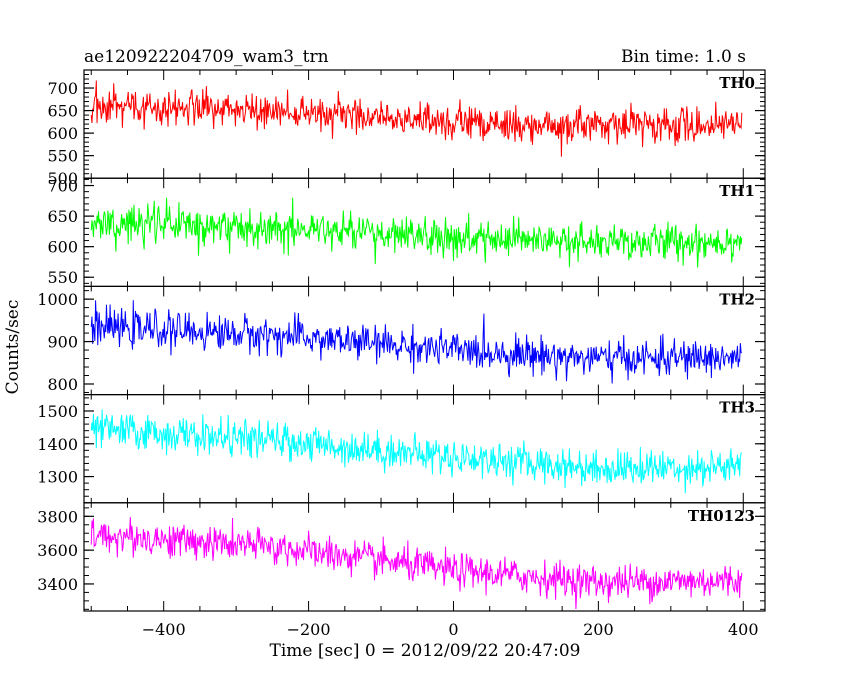 The width and height of the screenshot is (850, 680). Describe the element at coordinates (57, 299) in the screenshot. I see `y-tick-label: 1000` at that location.